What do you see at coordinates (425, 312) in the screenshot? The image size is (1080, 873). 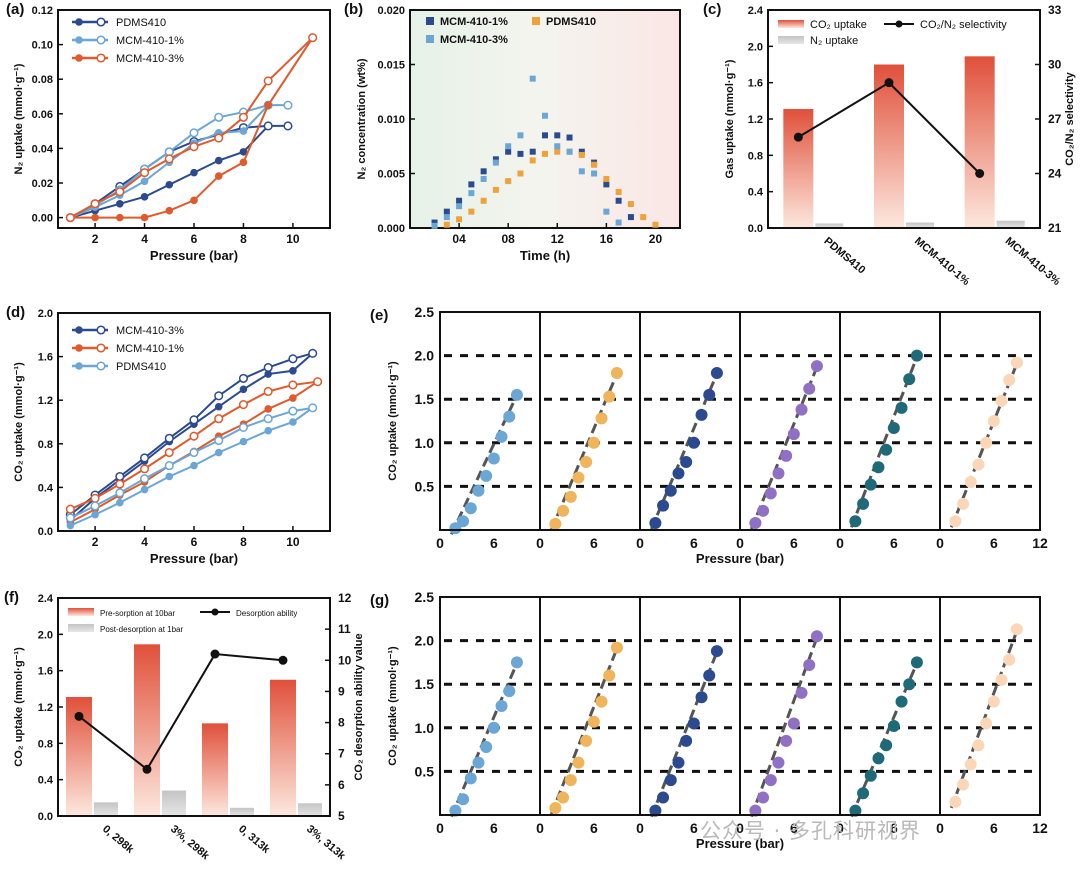 I see `y-tick-label: 2.5` at bounding box center [425, 312].